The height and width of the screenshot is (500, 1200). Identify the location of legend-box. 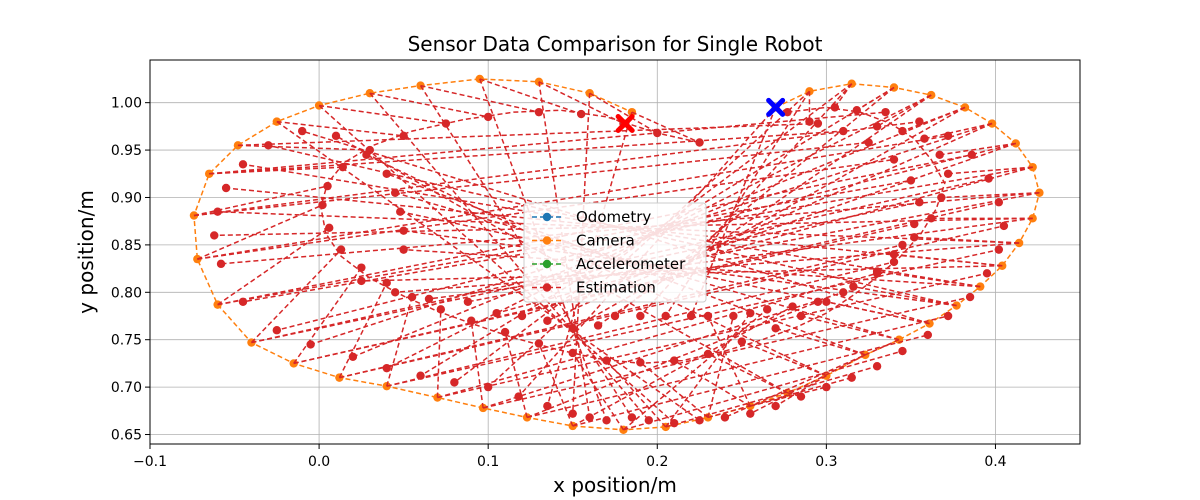
(615, 252).